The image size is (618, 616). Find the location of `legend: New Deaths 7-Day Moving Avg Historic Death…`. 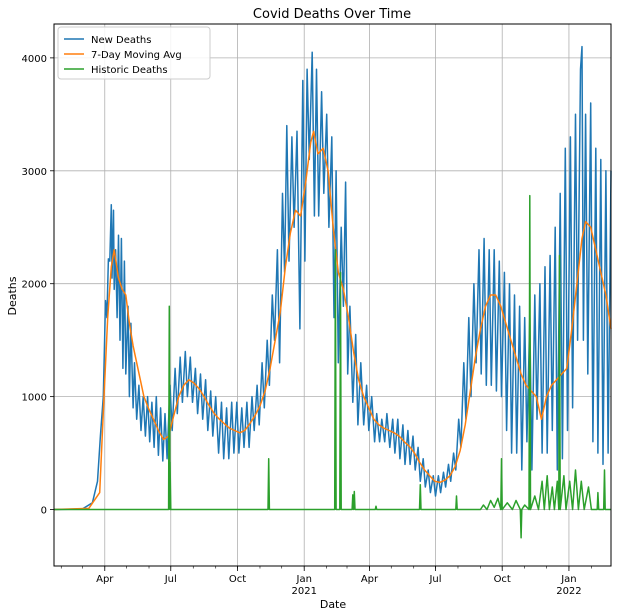

legend: New Deaths 7-Day Moving Avg Historic Death… is located at coordinates (134, 53).